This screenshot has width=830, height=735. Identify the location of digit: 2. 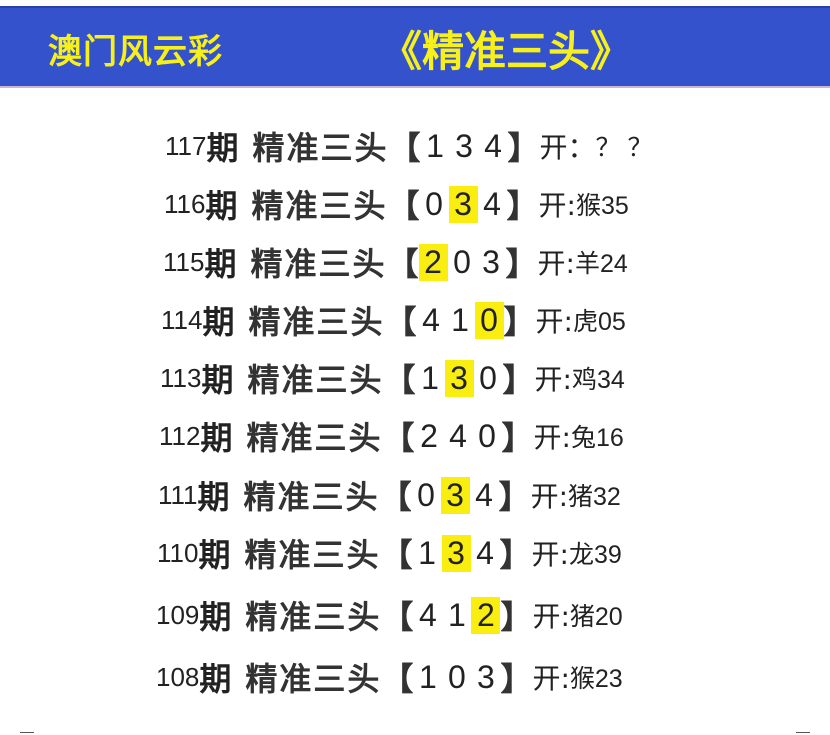
(429, 435).